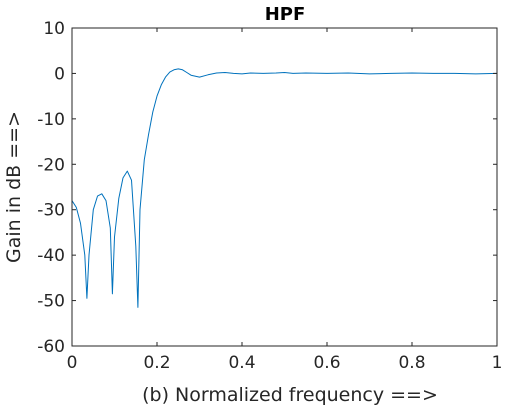 The image size is (505, 409). I want to click on x-tick-label: 0.2, so click(156, 363).